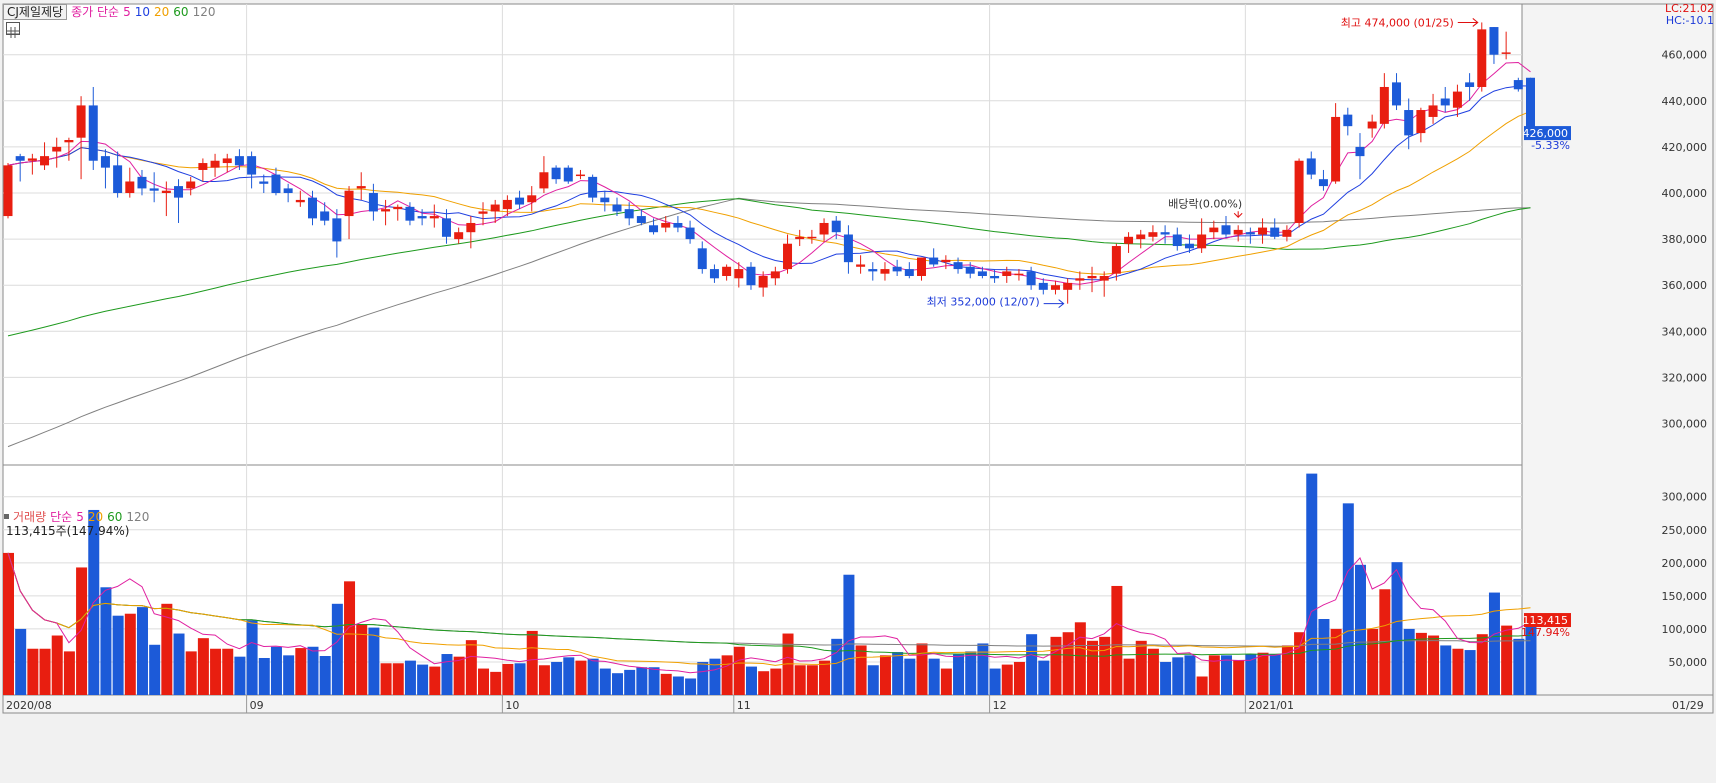  What do you see at coordinates (162, 12) in the screenshot?
I see `price-legend-item-3: 20` at bounding box center [162, 12].